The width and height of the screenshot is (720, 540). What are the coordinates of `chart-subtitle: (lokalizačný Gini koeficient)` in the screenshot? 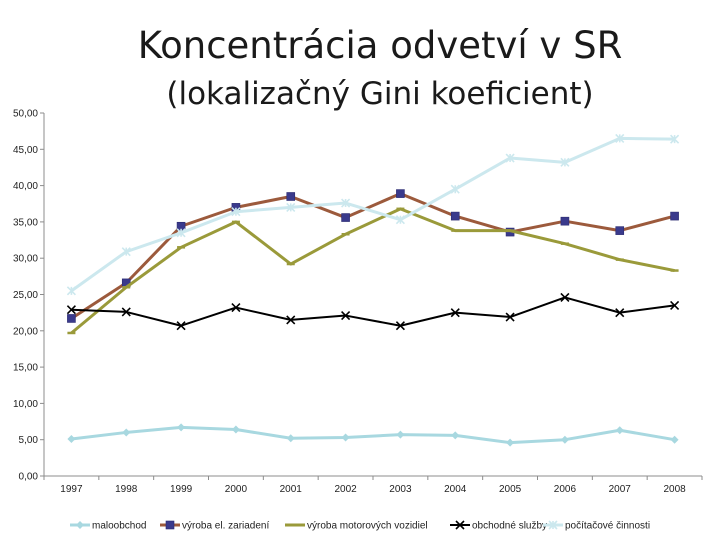 It's located at (380, 94).